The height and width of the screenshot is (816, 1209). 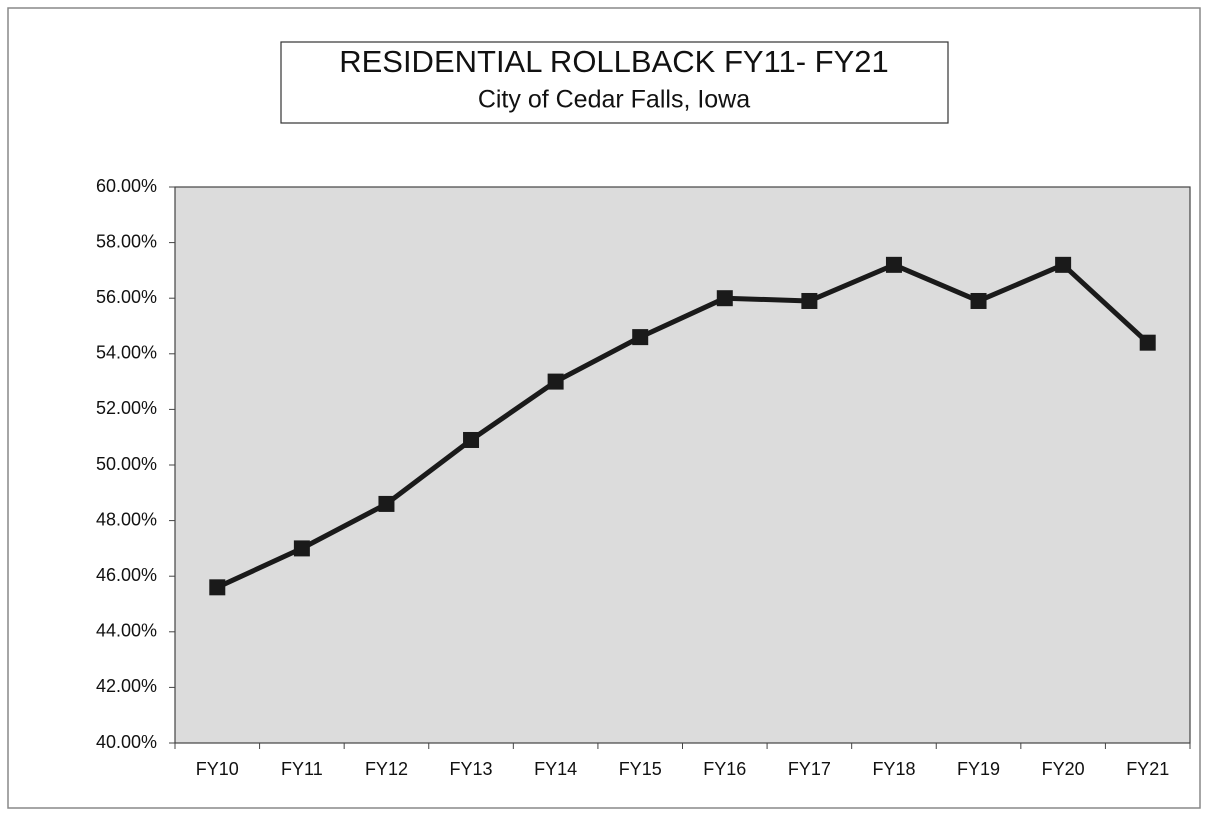 I want to click on y-tick-label: 60.00%, so click(x=126, y=186).